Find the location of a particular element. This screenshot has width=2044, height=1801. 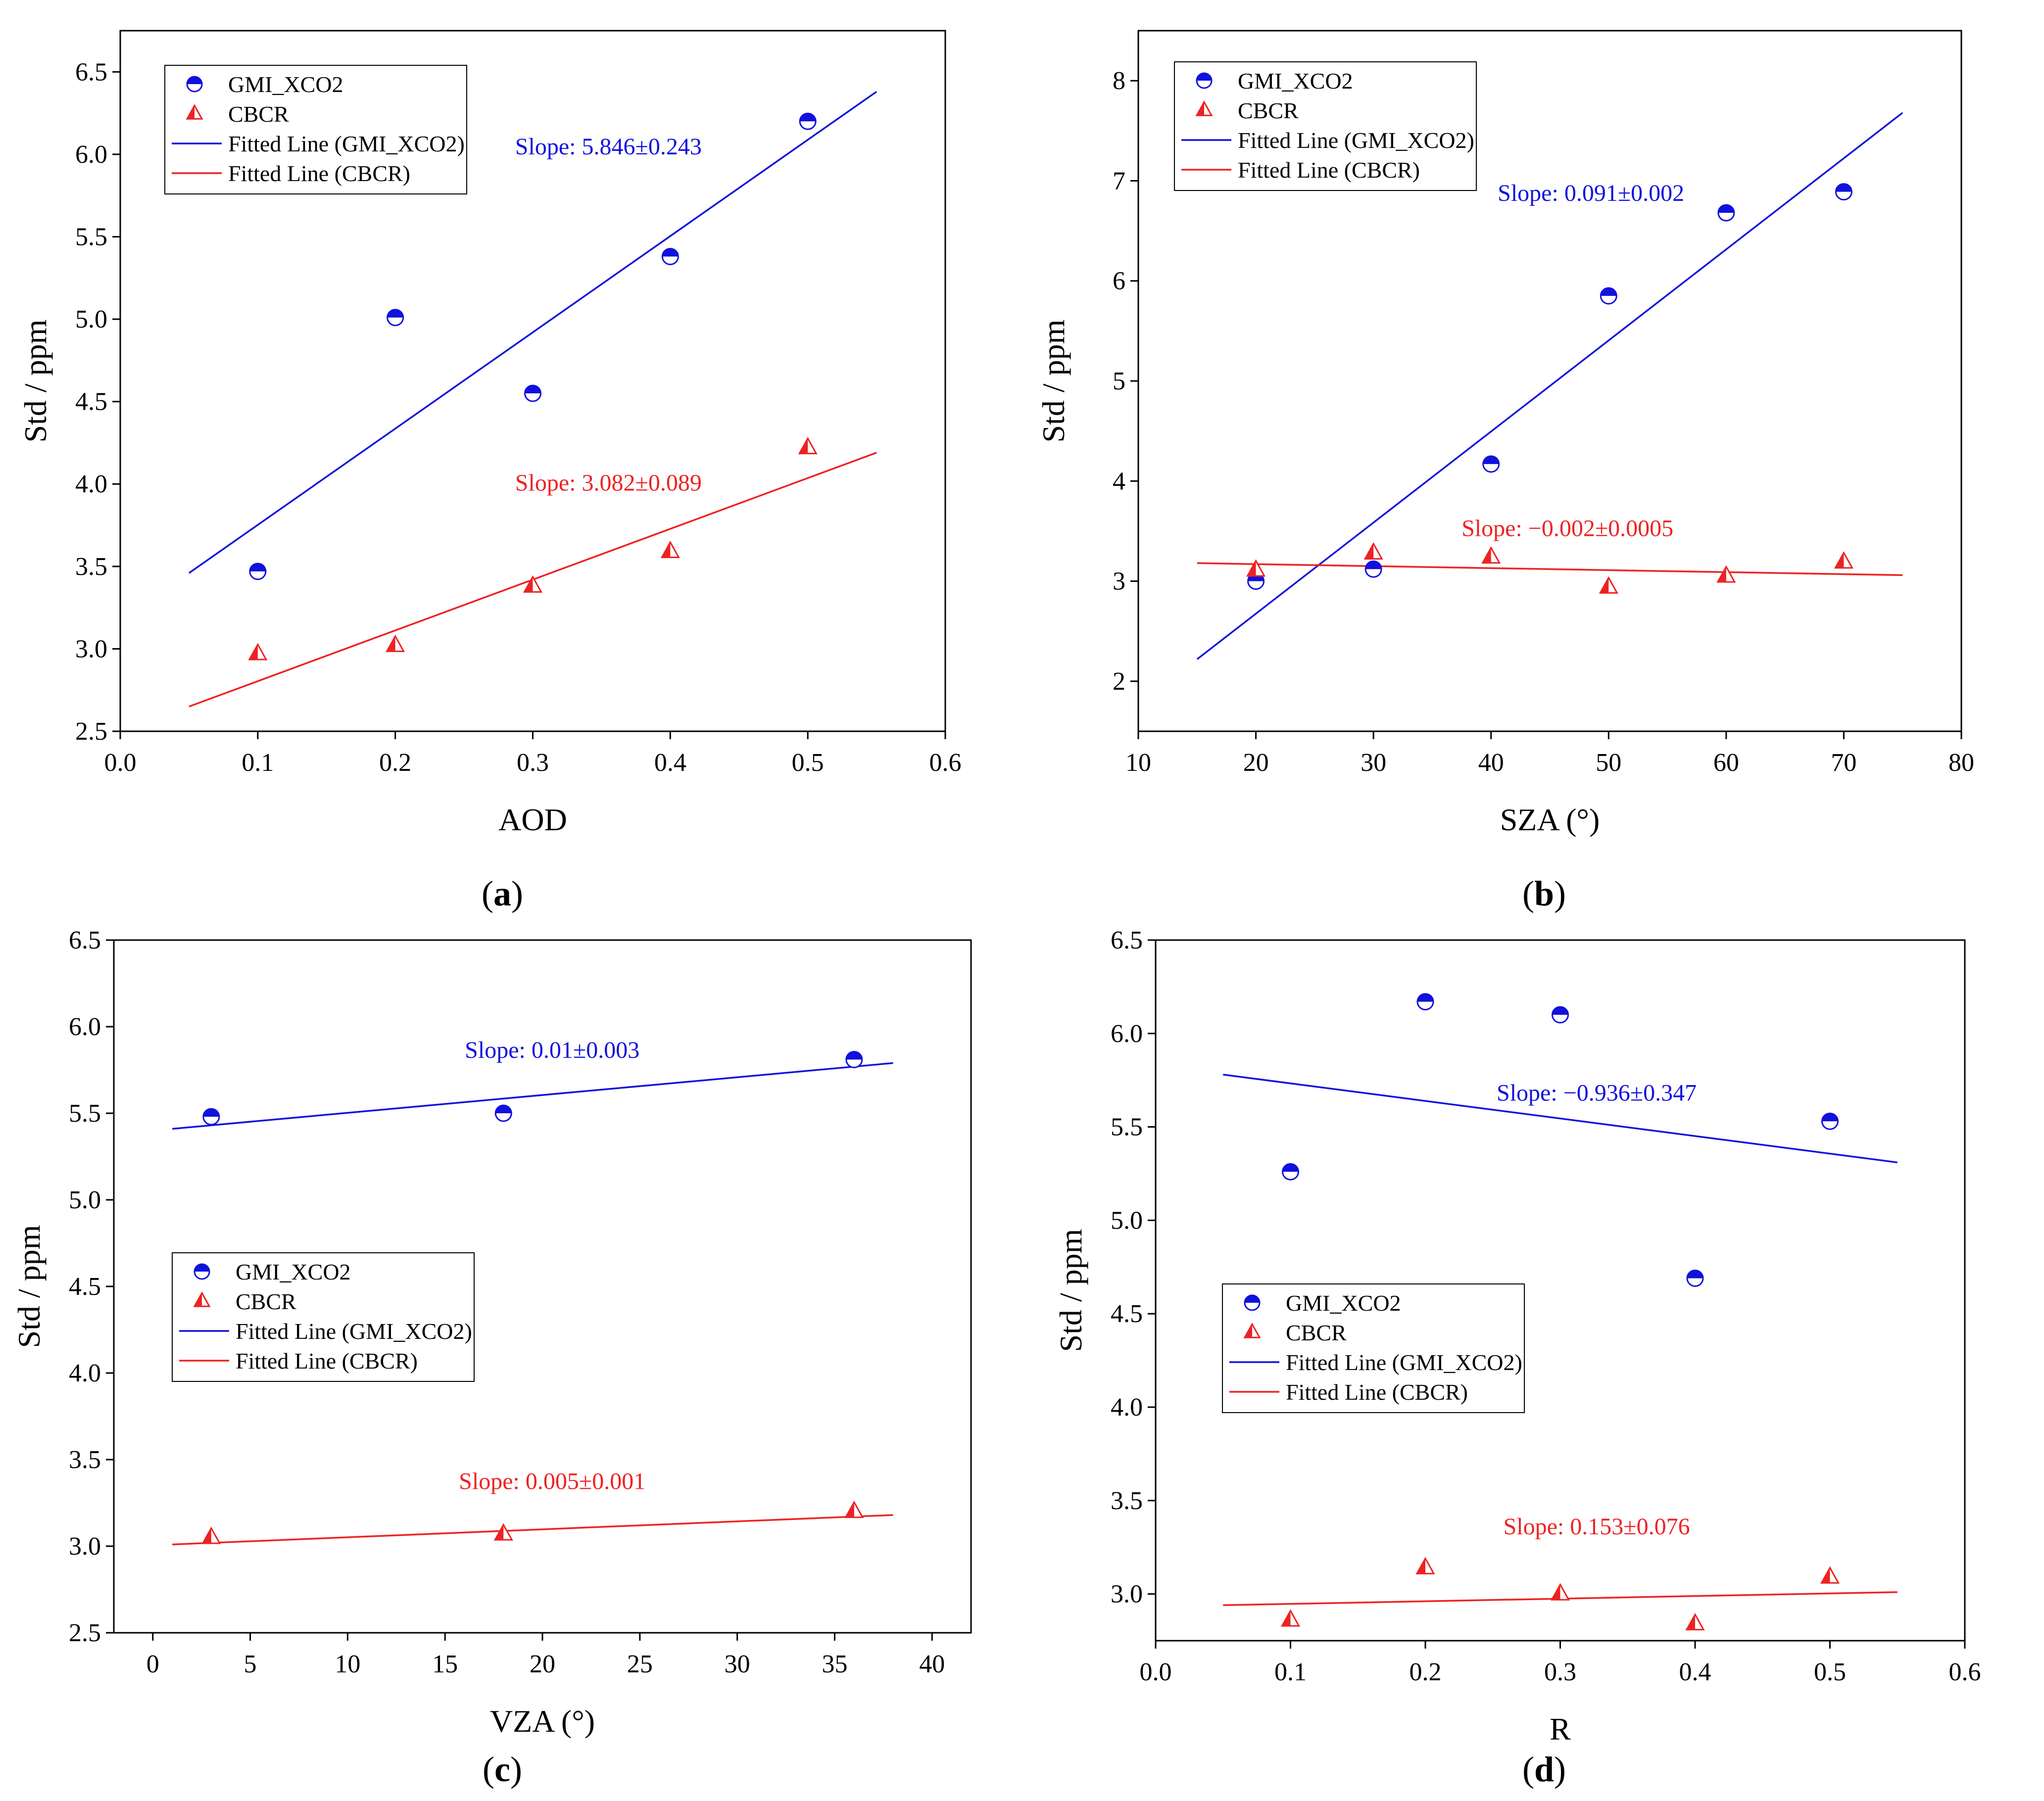

y-tick-label: 7 is located at coordinates (1119, 181).